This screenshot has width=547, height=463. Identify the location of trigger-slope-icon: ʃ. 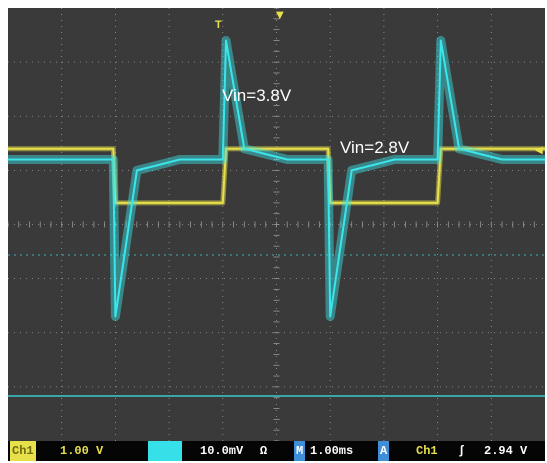
(462, 451).